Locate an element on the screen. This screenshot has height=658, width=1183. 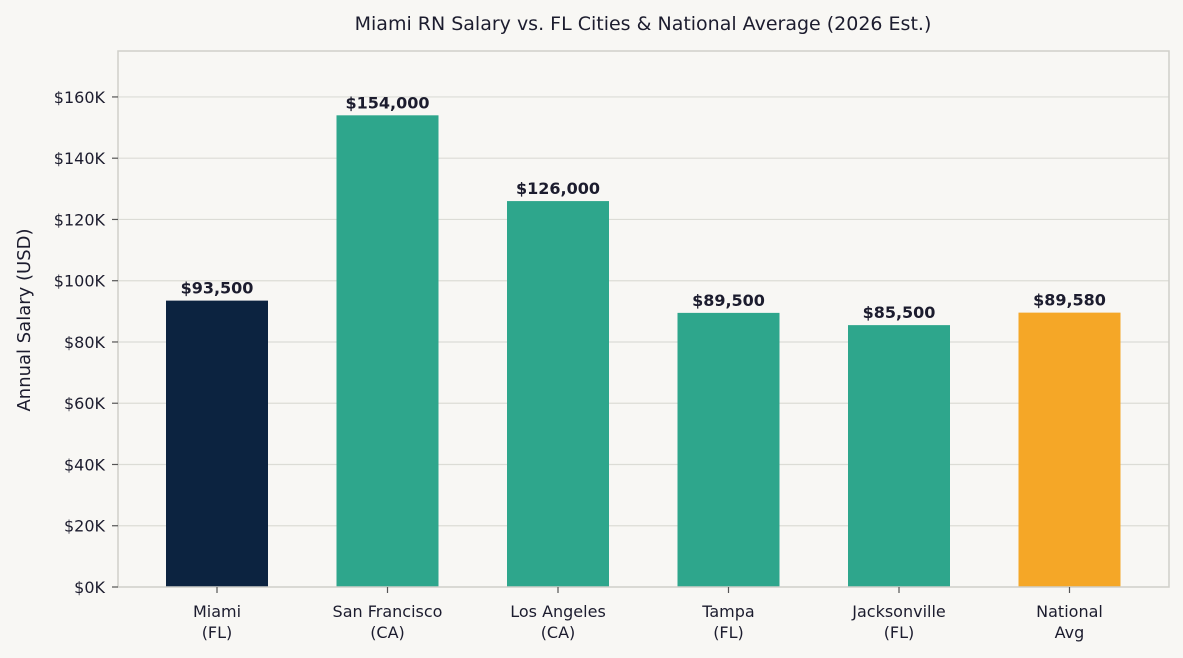
y-tick-label: $40K is located at coordinates (85, 464).